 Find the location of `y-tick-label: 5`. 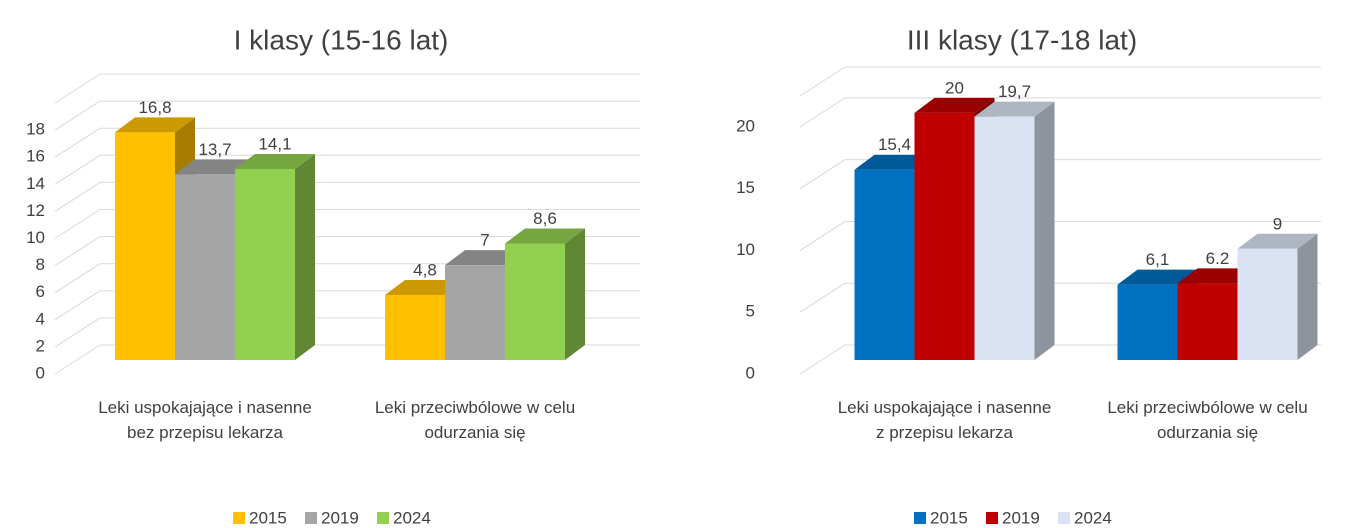

y-tick-label: 5 is located at coordinates (750, 311).